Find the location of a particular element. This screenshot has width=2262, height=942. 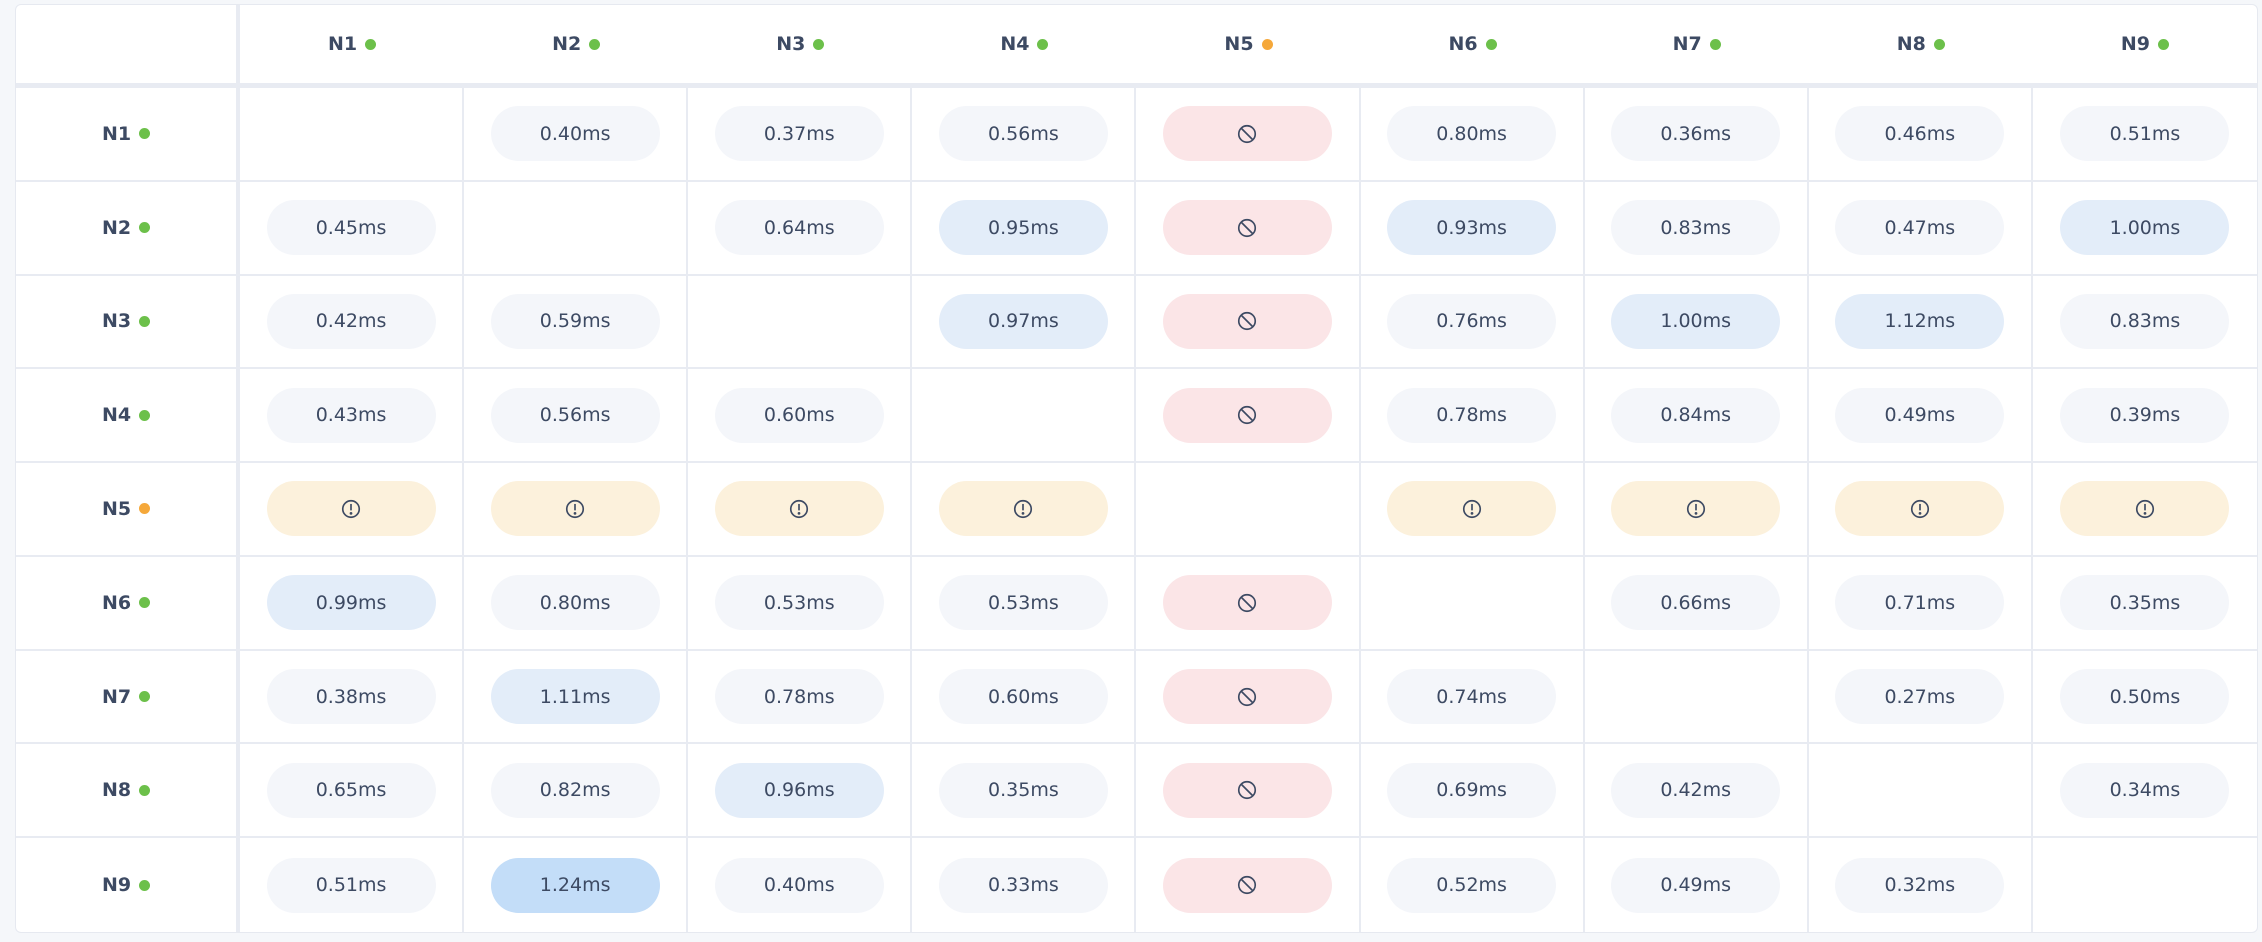

latency-value: 0.97ms is located at coordinates (1023, 321).